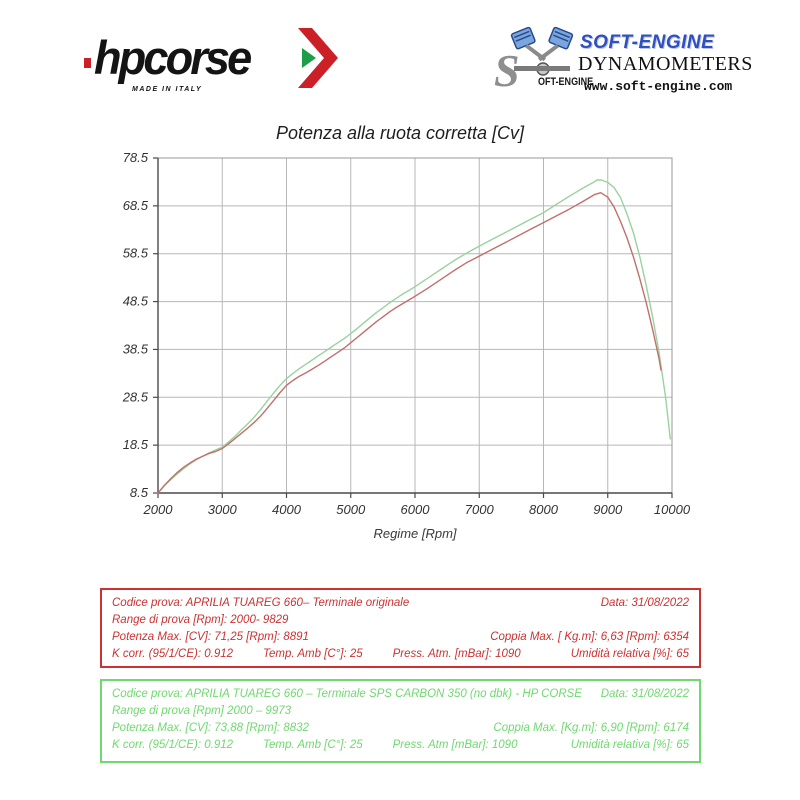  What do you see at coordinates (455, 745) in the screenshot?
I see `press-atm-sps: Press. Atm [mBar]: 1090` at bounding box center [455, 745].